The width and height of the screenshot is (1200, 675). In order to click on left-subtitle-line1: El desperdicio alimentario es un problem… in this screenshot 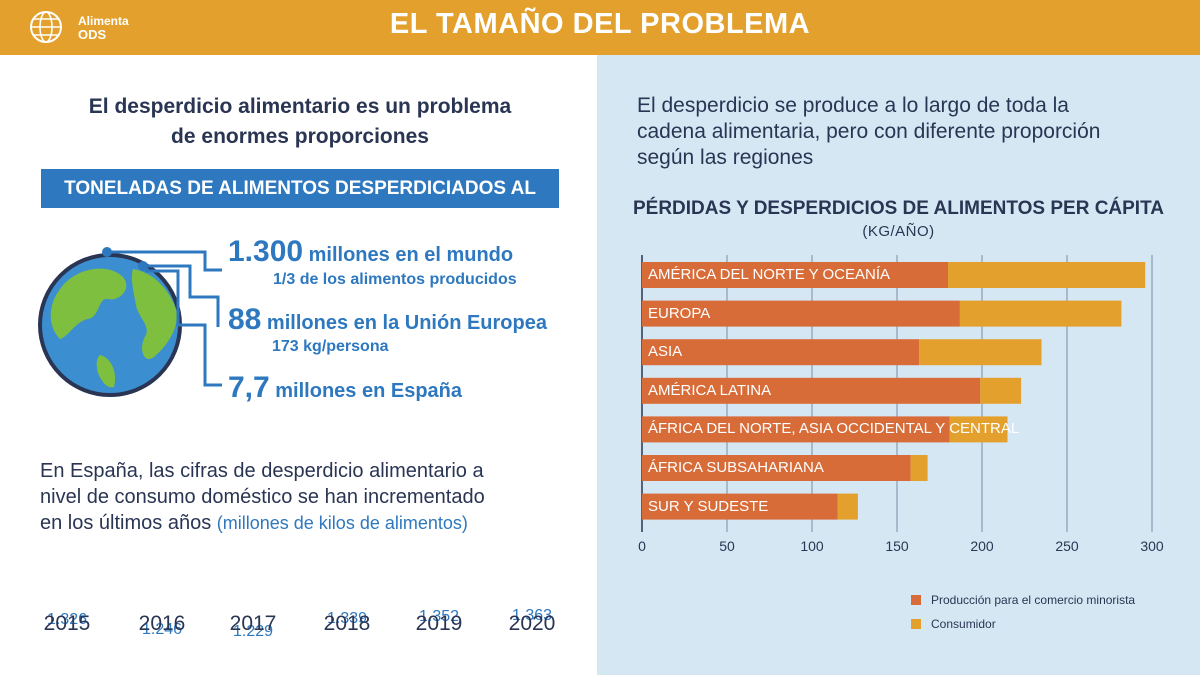, I will do `click(300, 106)`.